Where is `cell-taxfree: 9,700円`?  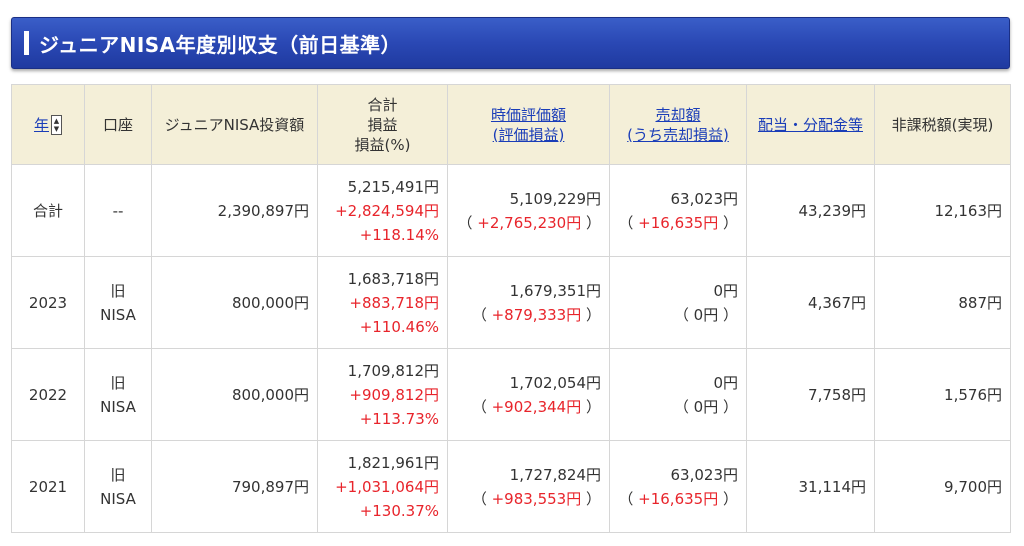 cell-taxfree: 9,700円 is located at coordinates (942, 486).